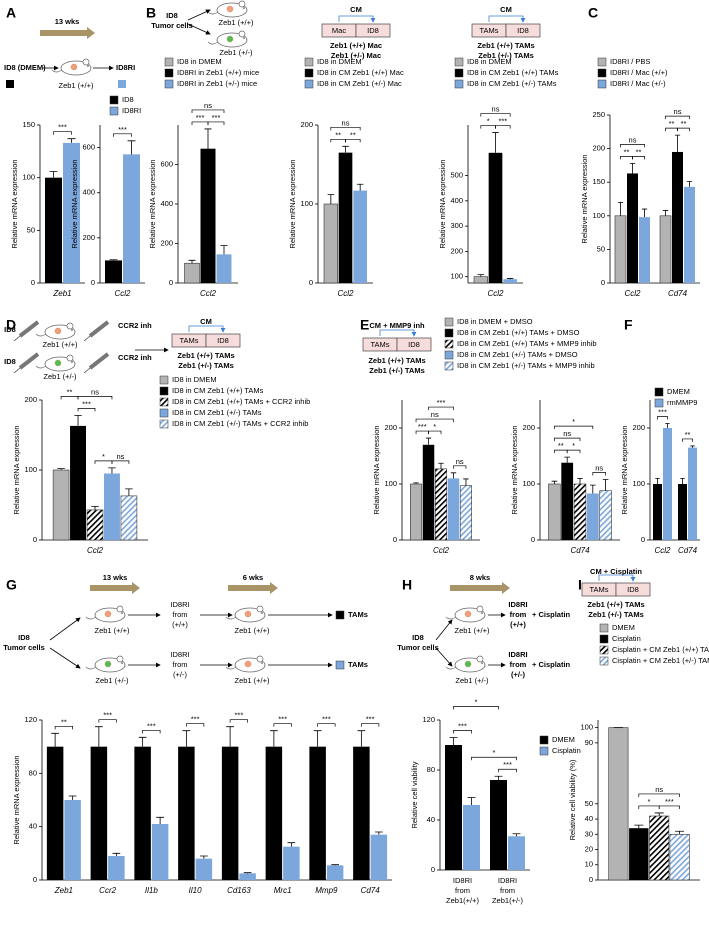 The width and height of the screenshot is (709, 926). What do you see at coordinates (638, 427) in the screenshot?
I see `y-tick-label: 200` at bounding box center [638, 427].